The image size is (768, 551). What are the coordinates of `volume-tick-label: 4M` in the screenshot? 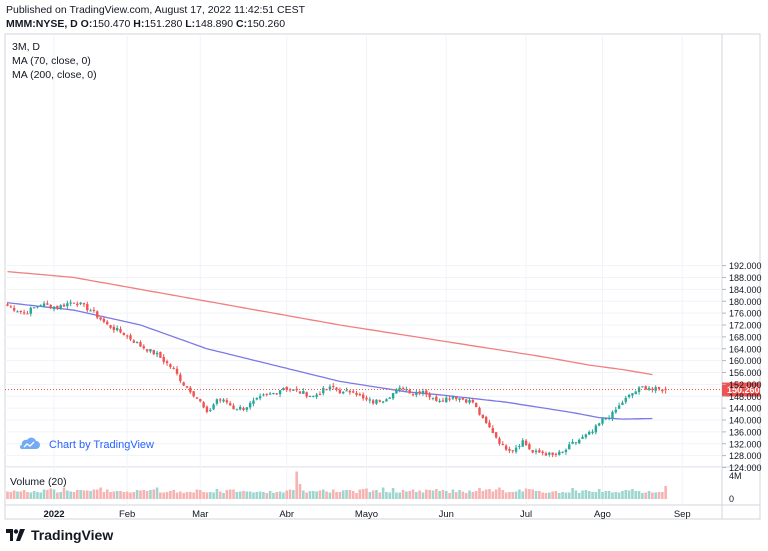 It's located at (735, 476).